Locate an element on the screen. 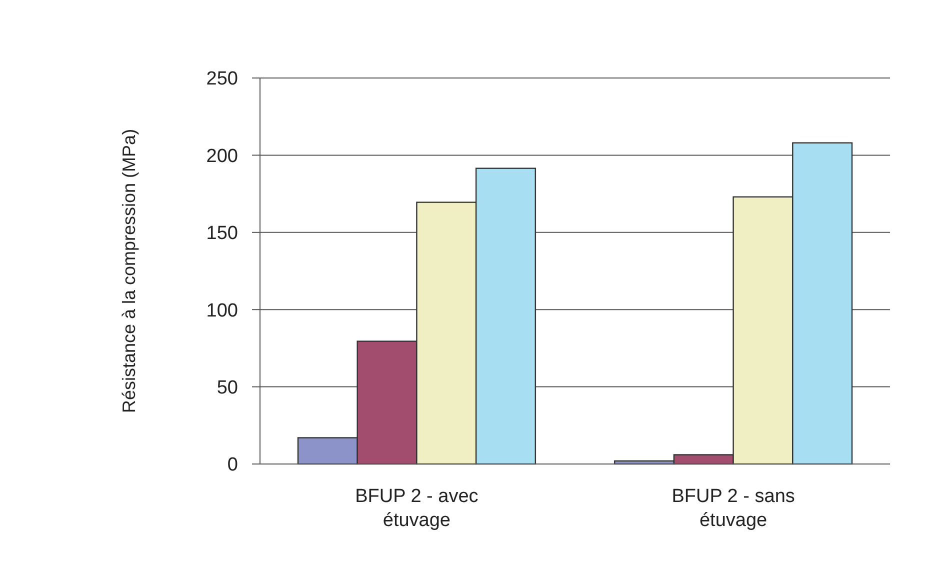 The width and height of the screenshot is (930, 562). y-tick-label: 150 is located at coordinates (222, 233).